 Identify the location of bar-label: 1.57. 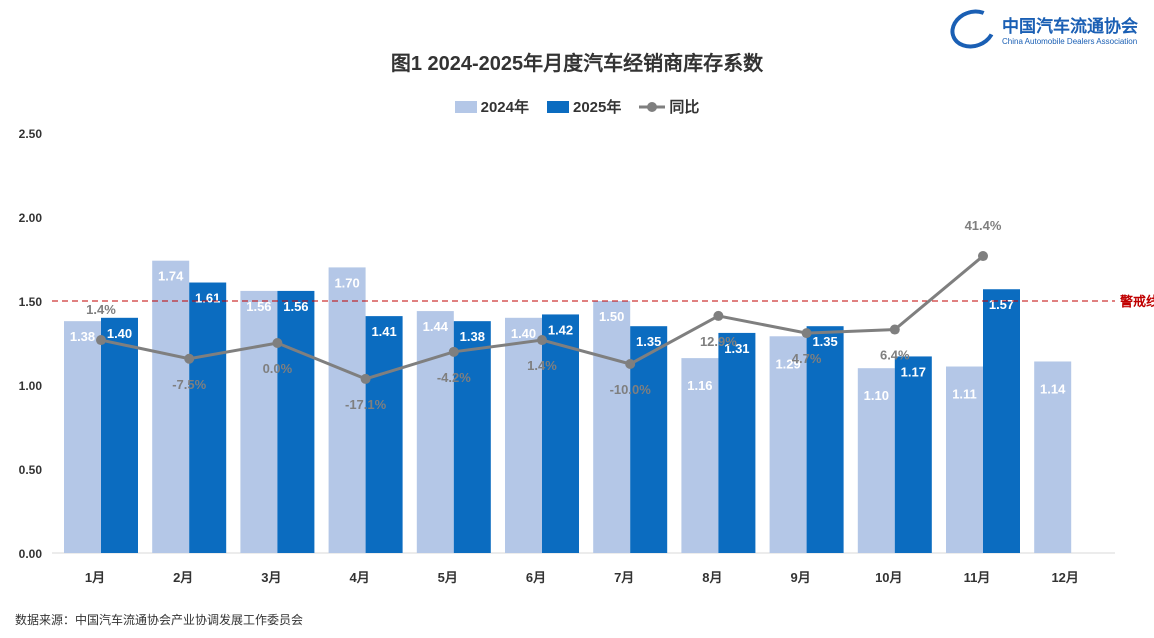
(1001, 304).